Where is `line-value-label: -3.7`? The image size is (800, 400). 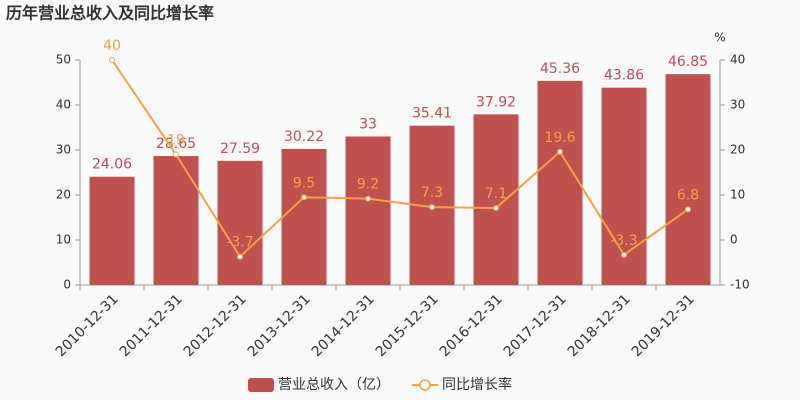 line-value-label: -3.7 is located at coordinates (239, 243).